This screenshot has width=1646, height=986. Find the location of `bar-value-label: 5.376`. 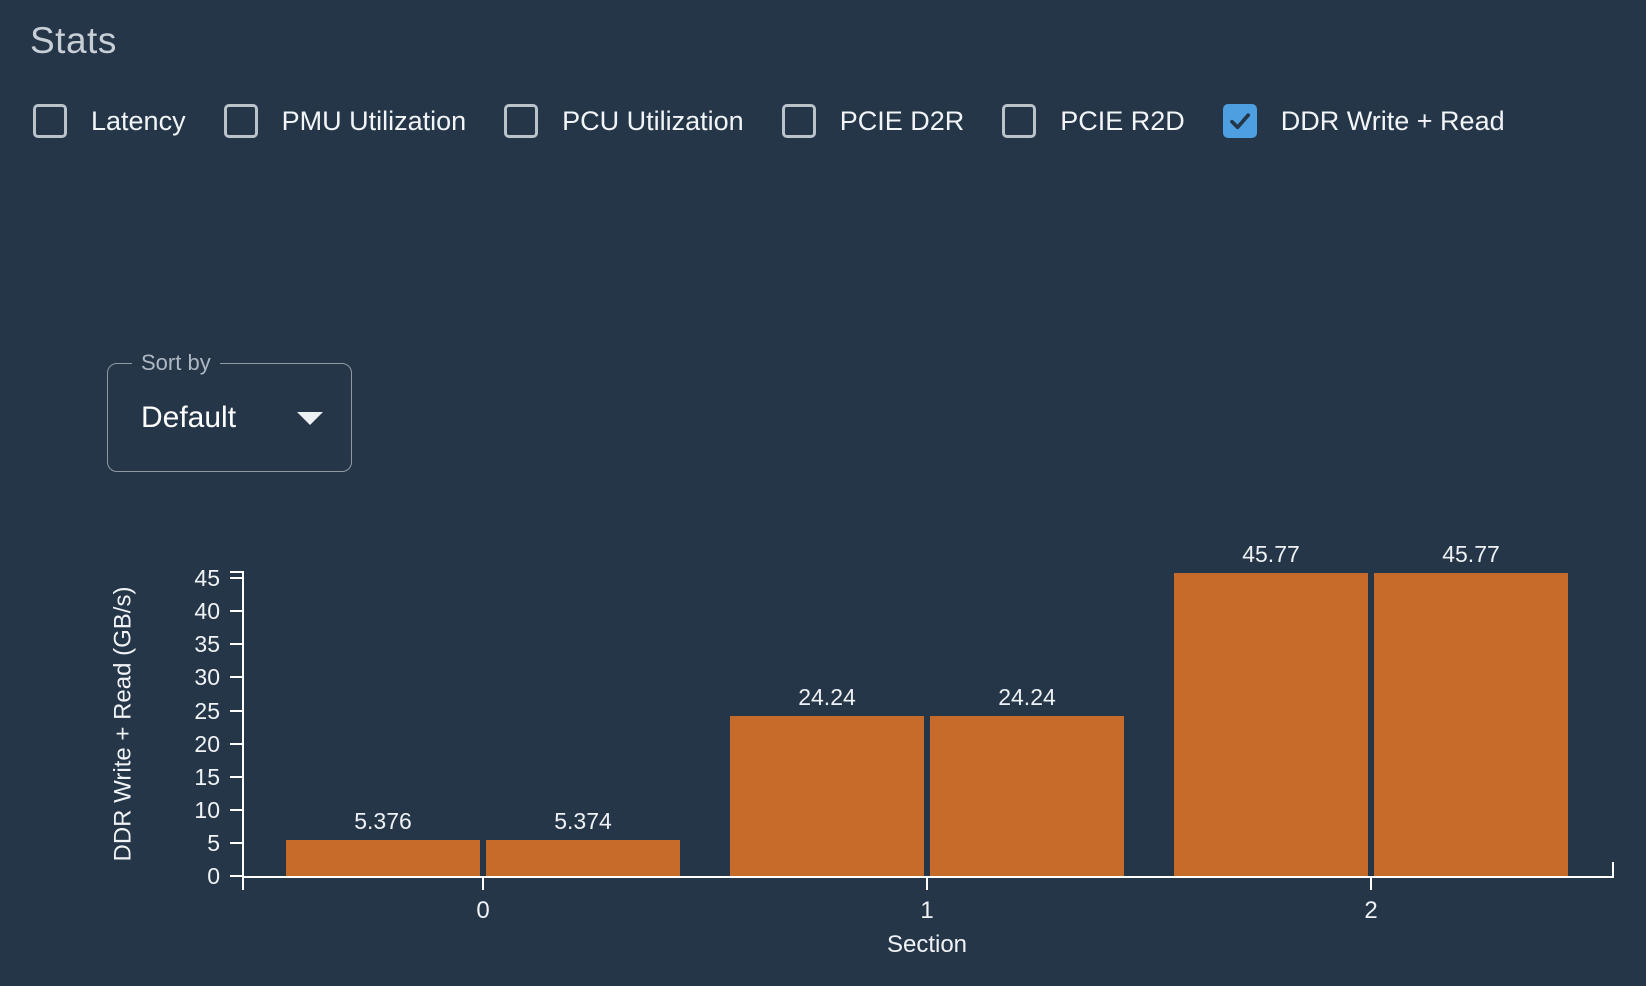

bar-value-label: 5.376 is located at coordinates (383, 821).